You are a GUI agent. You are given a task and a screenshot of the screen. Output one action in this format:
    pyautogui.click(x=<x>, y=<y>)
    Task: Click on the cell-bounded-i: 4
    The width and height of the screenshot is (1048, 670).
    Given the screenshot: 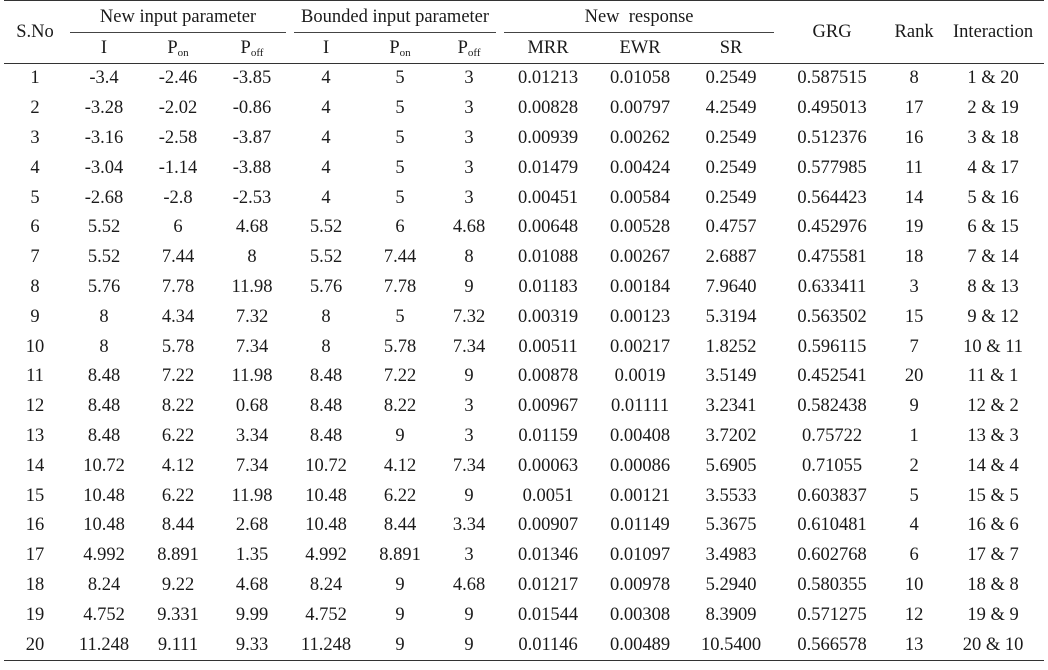 What is the action you would take?
    pyautogui.click(x=326, y=137)
    